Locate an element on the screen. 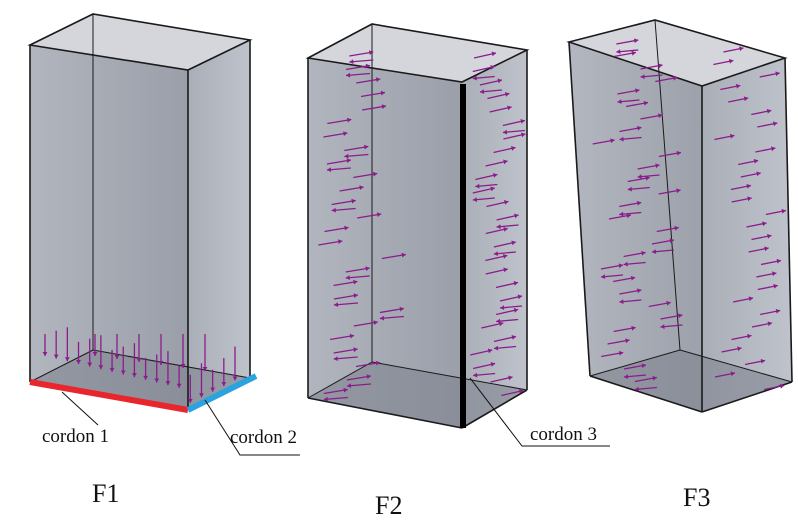  cordon-2-leader is located at coordinates (252, 427).